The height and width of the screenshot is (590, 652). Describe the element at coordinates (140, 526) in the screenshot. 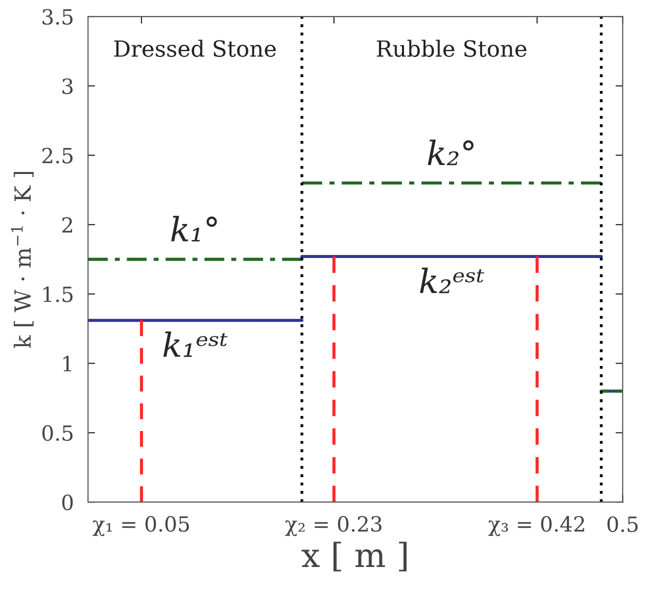

I see `x-tick-label: χ₁ = 0.05` at that location.